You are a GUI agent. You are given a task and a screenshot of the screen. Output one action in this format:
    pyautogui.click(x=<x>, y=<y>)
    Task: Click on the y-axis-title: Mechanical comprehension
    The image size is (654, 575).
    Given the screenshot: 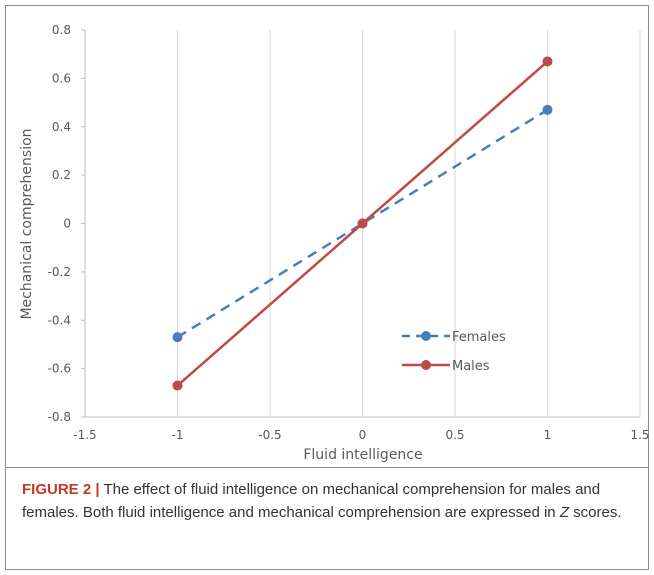 What is the action you would take?
    pyautogui.click(x=27, y=223)
    